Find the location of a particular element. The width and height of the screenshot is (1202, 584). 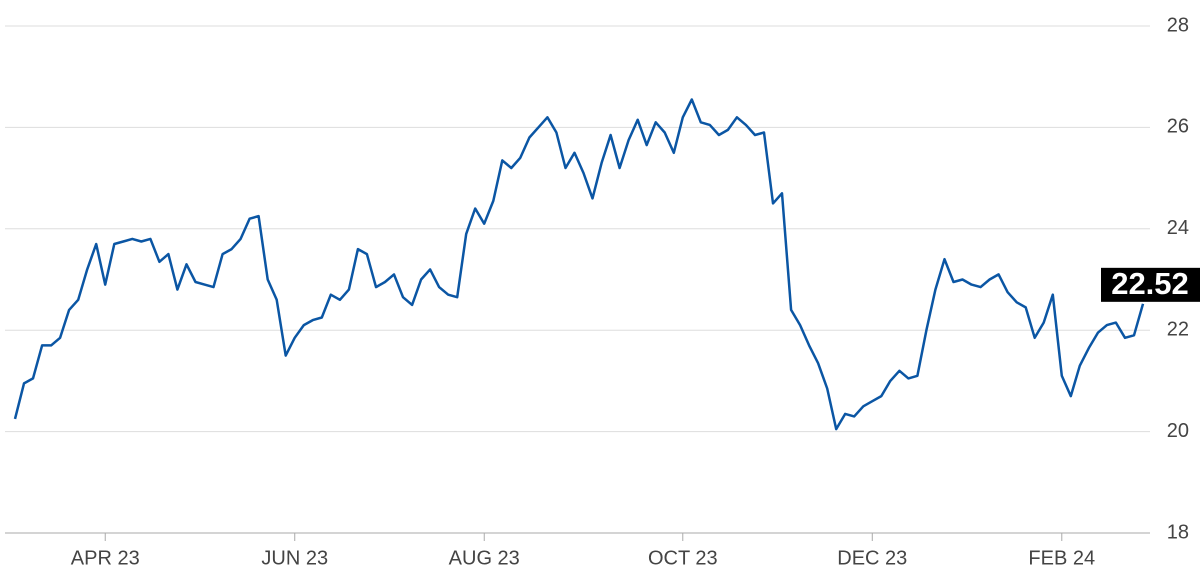

y-tick-label: 24 is located at coordinates (1178, 228).